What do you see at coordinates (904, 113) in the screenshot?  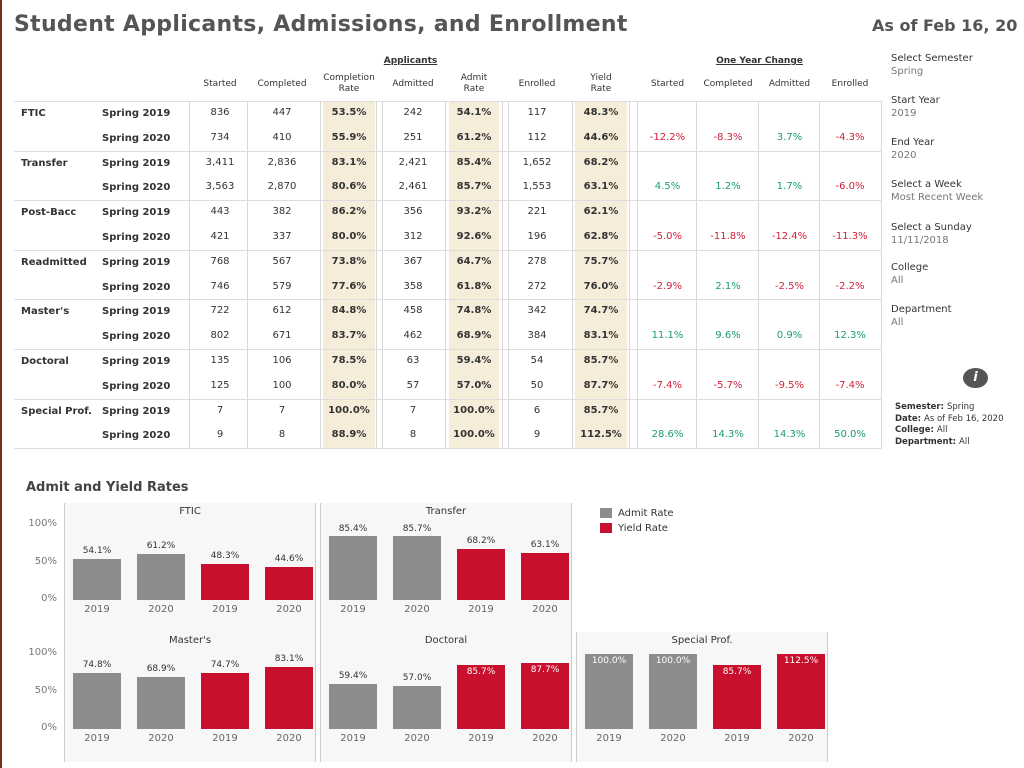 I see `filter-value: 2019` at bounding box center [904, 113].